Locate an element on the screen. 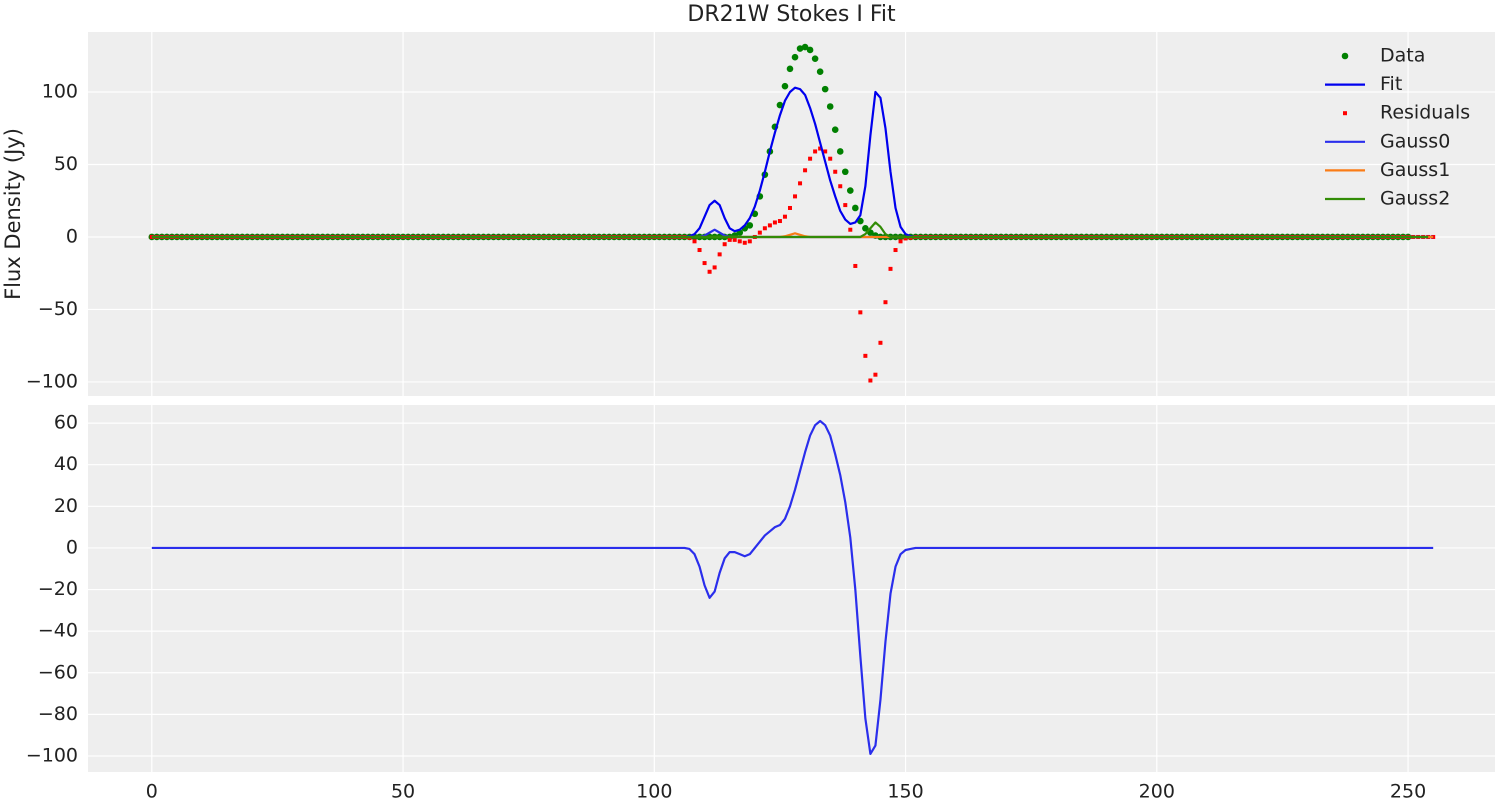  legend-label: Fit is located at coordinates (1391, 84).